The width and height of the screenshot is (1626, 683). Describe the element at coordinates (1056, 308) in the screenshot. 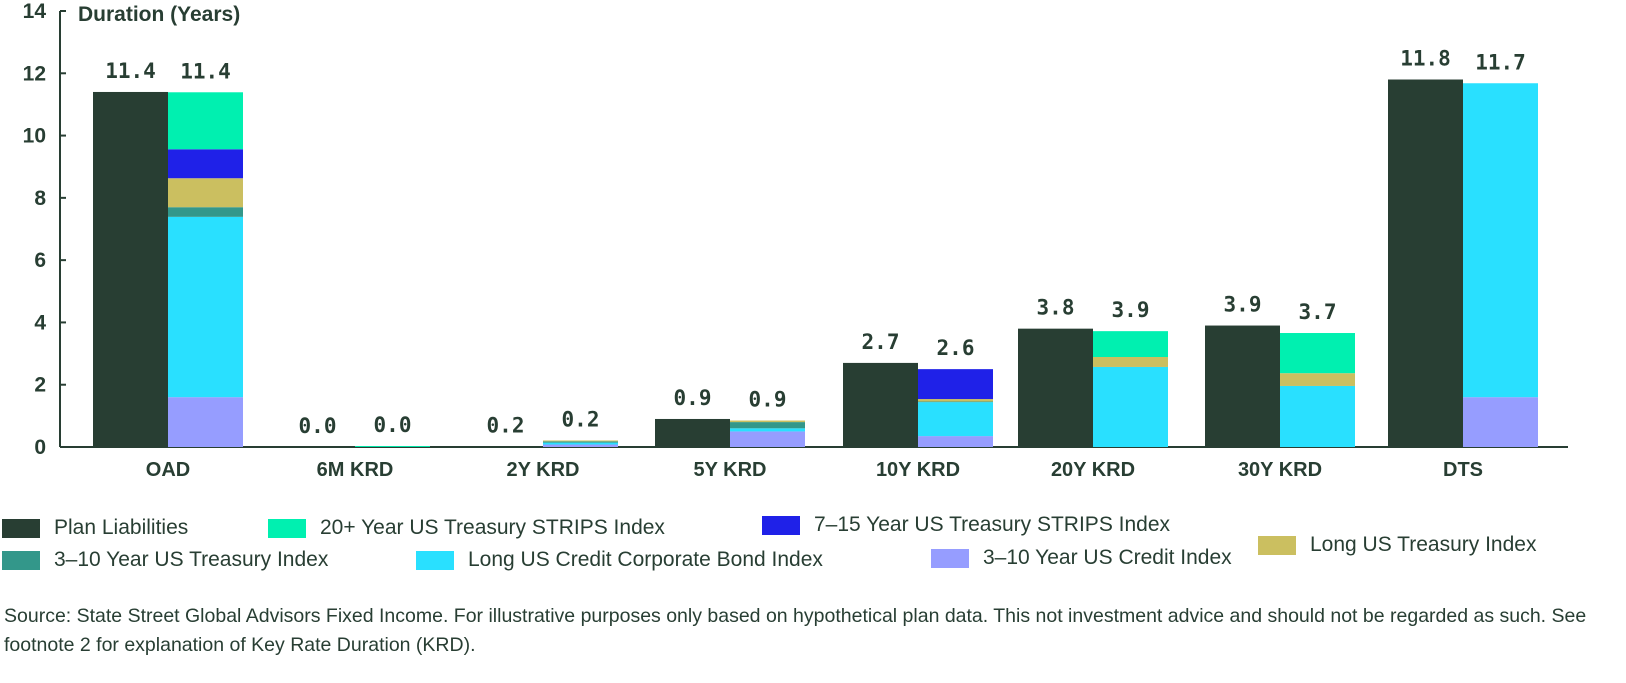

I see `data-label-plan: 3.8` at that location.